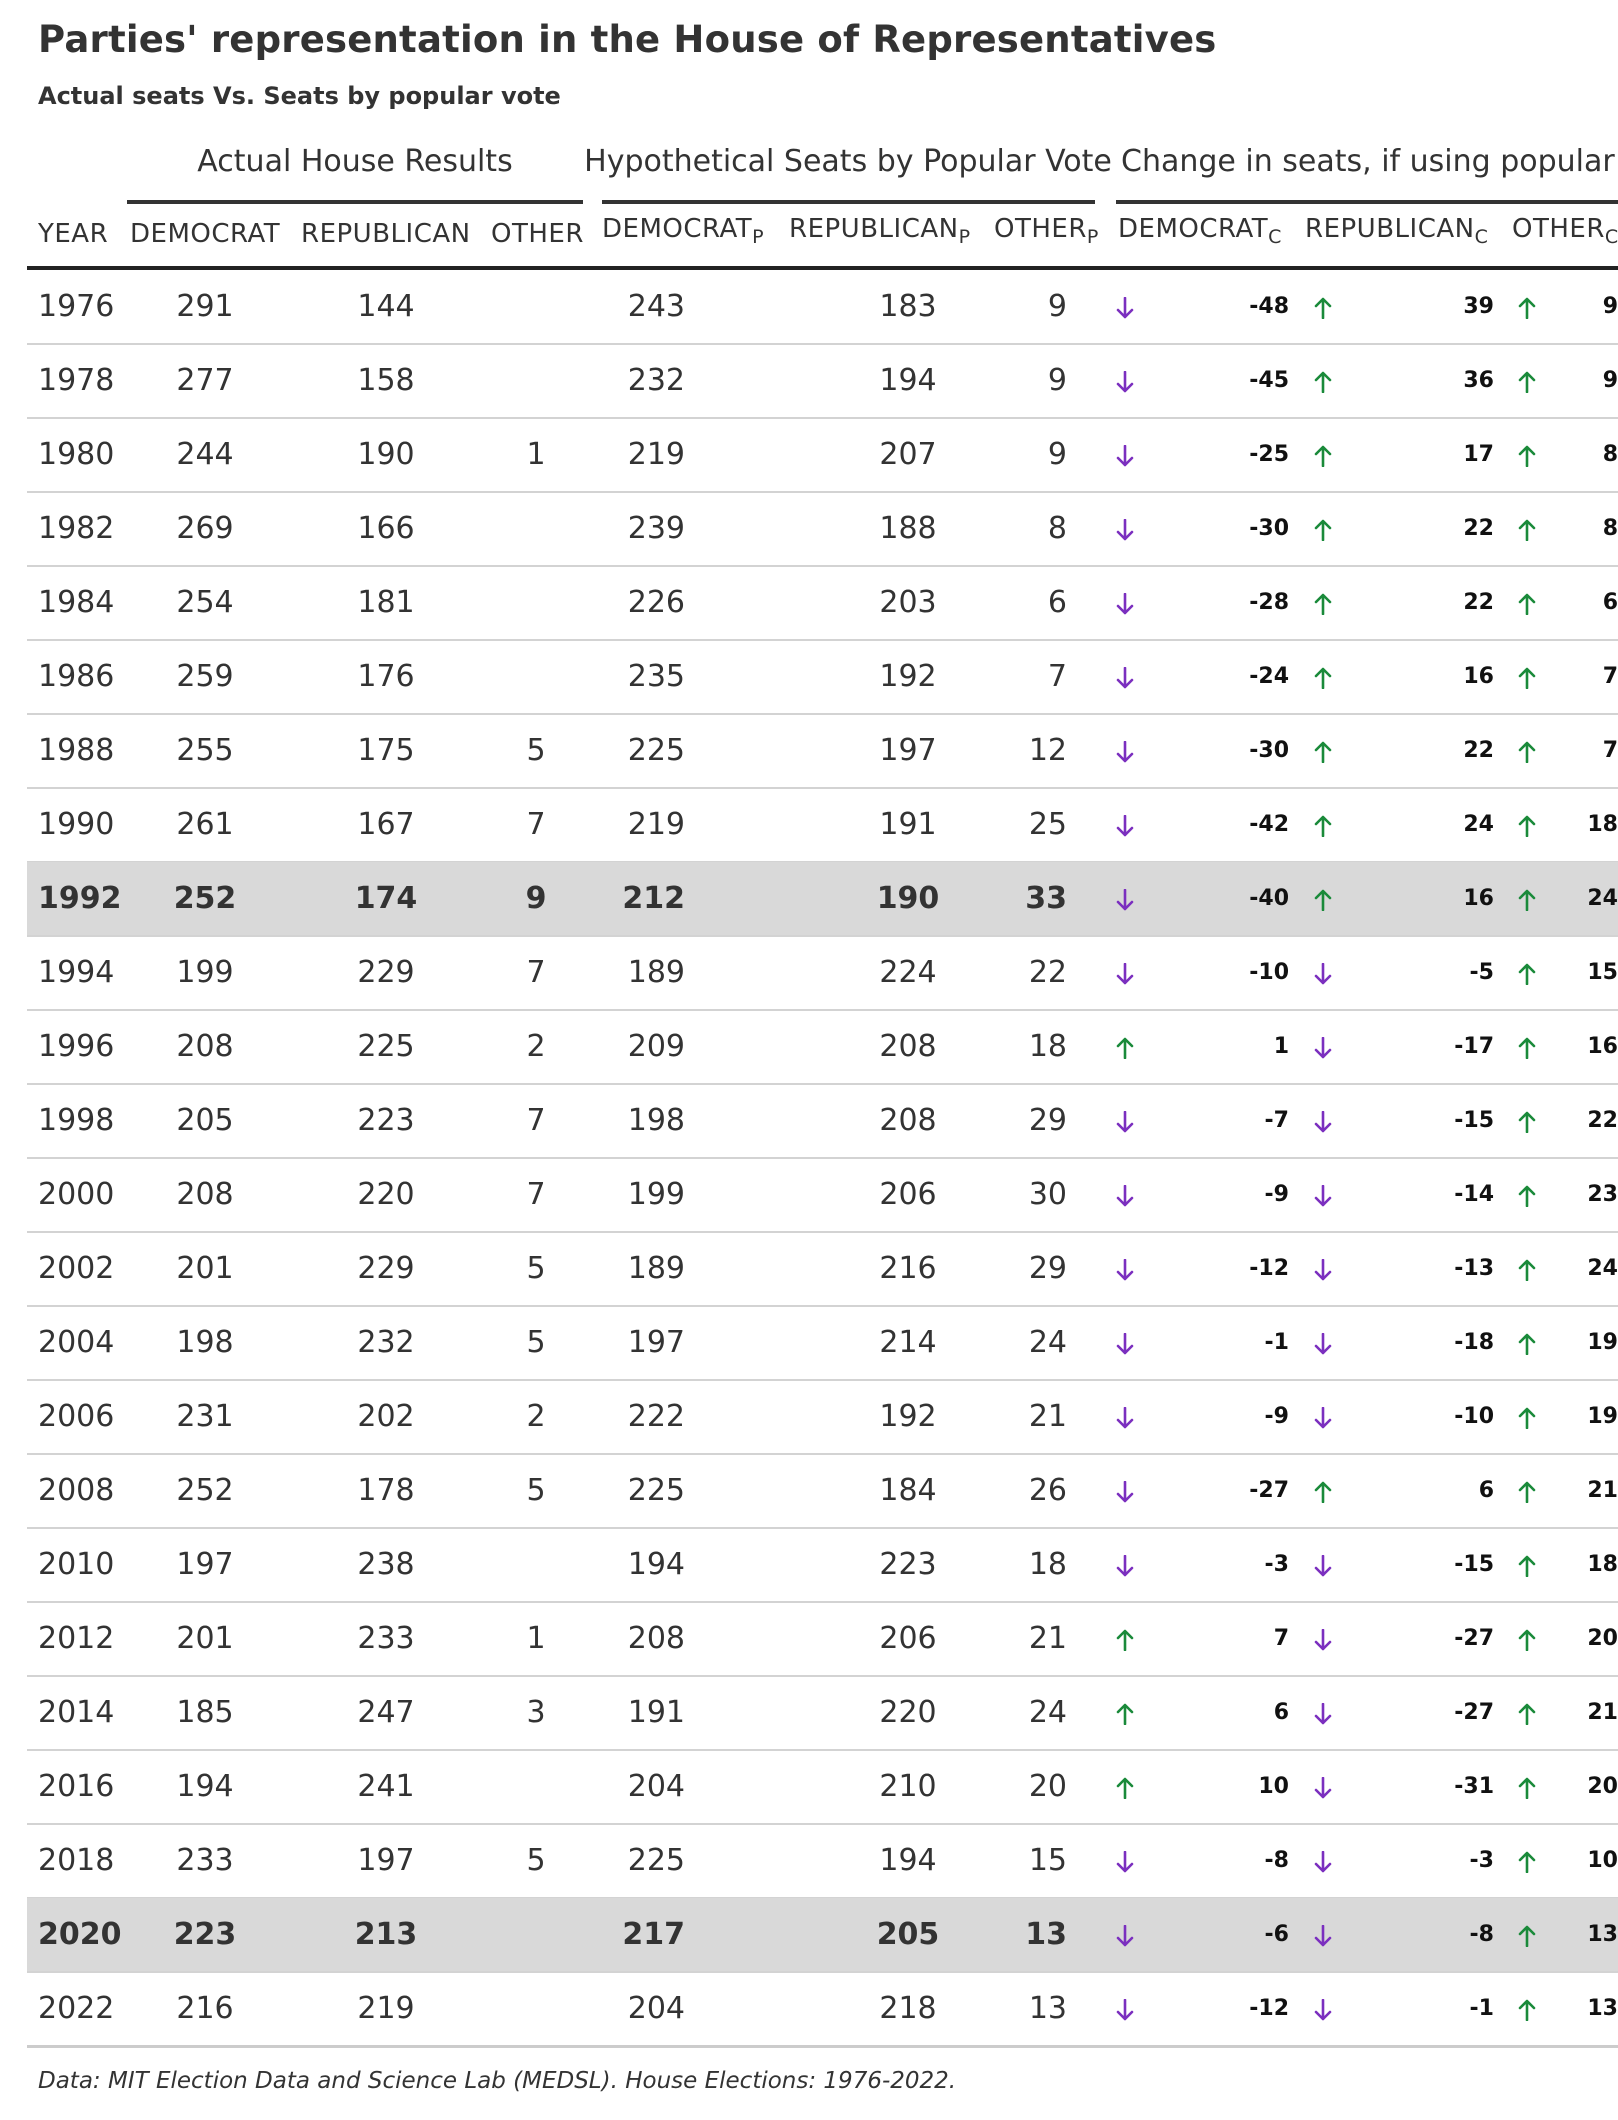 This screenshot has height=2120, width=1618. Describe the element at coordinates (822, 268) in the screenshot. I see `header-rule` at that location.